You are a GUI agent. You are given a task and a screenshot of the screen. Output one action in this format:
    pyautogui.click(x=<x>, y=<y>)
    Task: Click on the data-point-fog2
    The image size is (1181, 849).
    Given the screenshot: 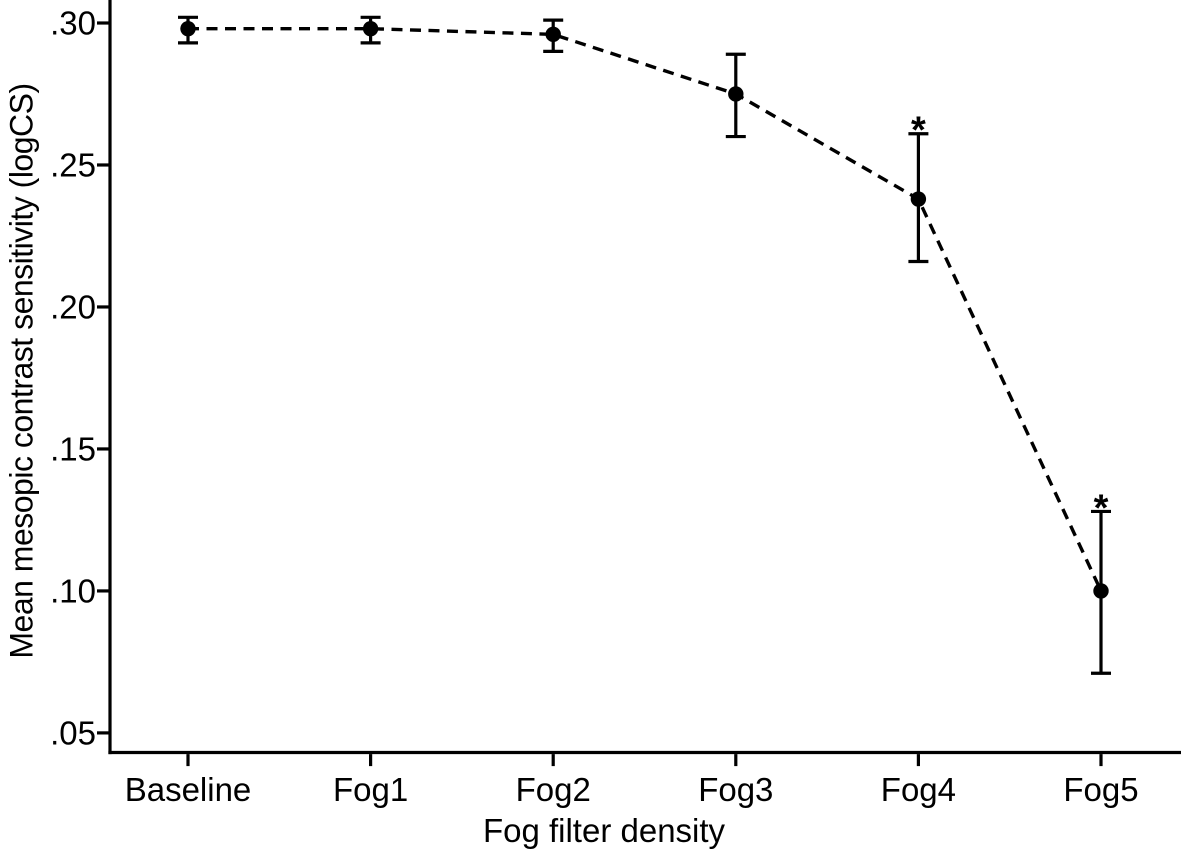 What is the action you would take?
    pyautogui.click(x=553, y=34)
    